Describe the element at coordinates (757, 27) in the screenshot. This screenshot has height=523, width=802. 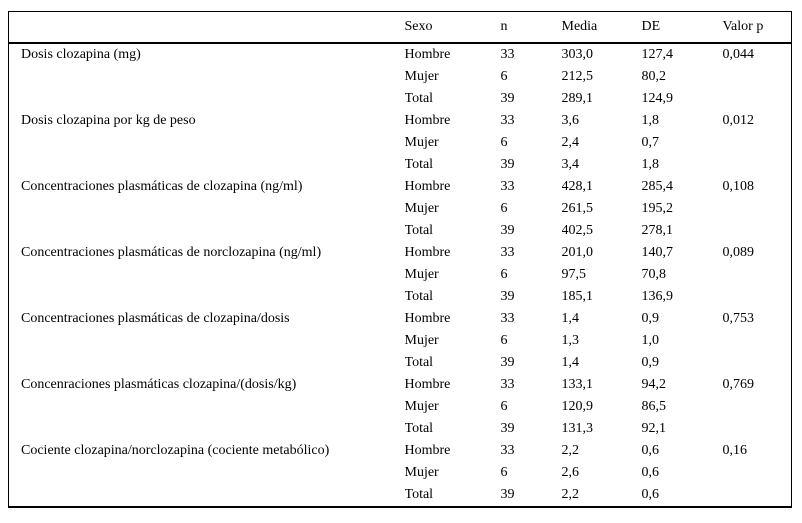
I see `header-valor-p: Valor p` at that location.